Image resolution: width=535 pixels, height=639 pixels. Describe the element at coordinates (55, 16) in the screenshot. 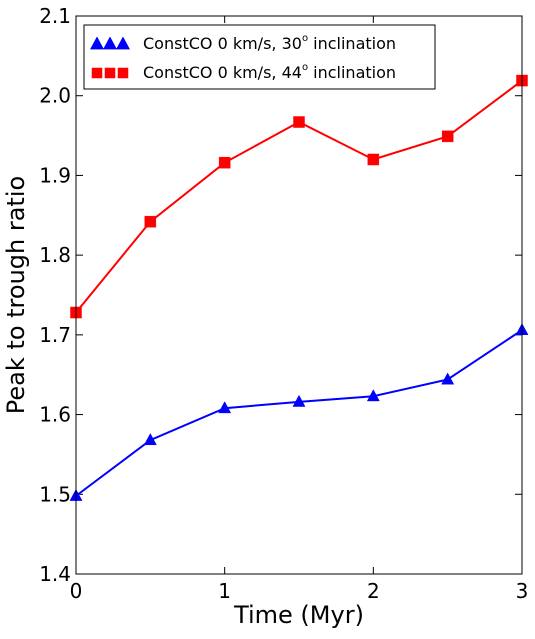

I see `y-tick-label: 2.1` at that location.